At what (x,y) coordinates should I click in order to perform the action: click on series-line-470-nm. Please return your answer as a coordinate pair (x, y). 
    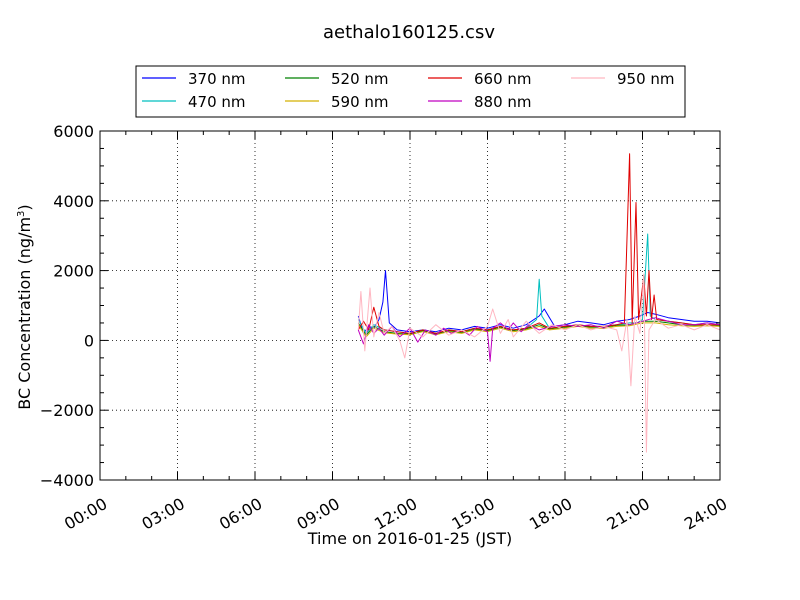
    Looking at the image, I should click on (539, 283).